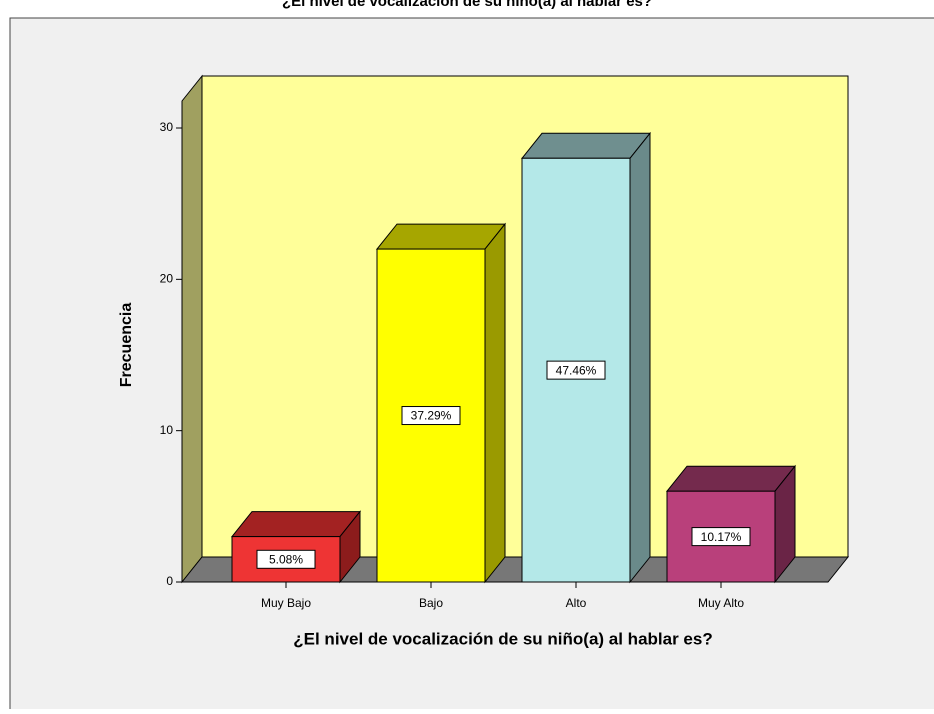 Image resolution: width=934 pixels, height=714 pixels. Describe the element at coordinates (576, 603) in the screenshot. I see `x-tick-label: Alto` at that location.